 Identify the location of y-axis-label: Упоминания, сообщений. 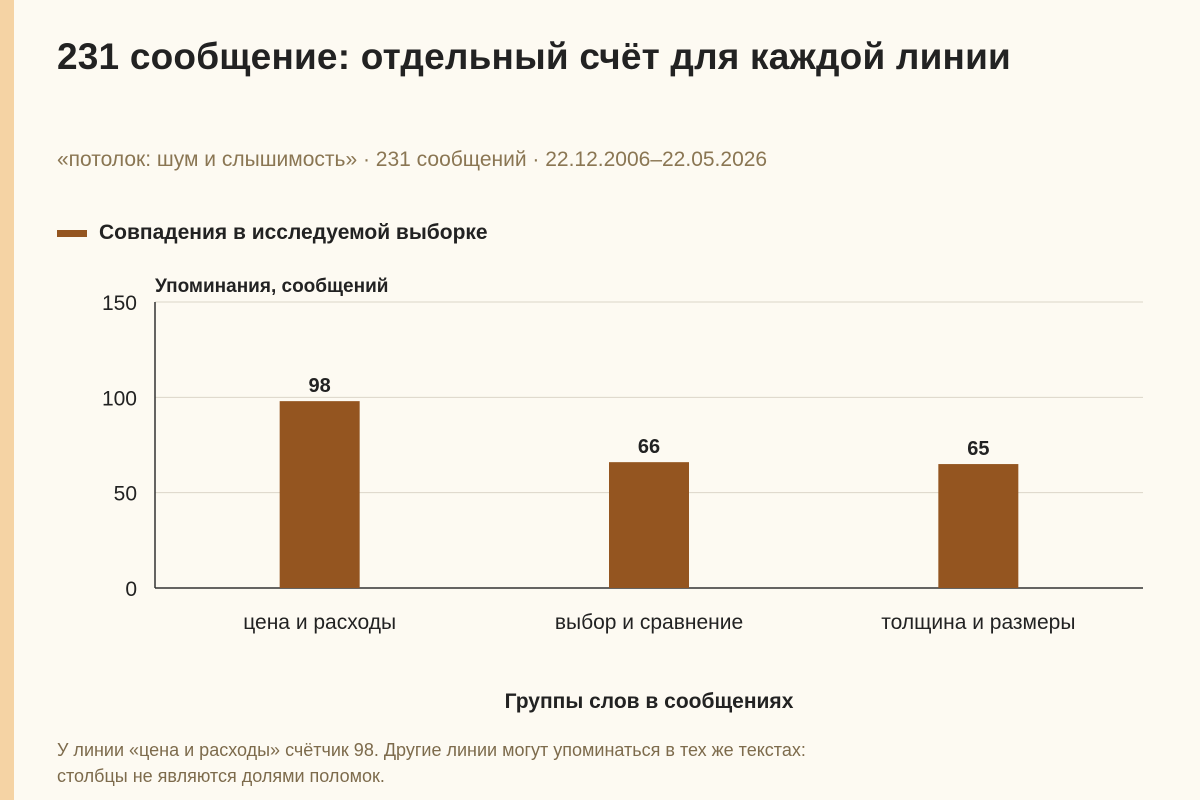
(271, 286).